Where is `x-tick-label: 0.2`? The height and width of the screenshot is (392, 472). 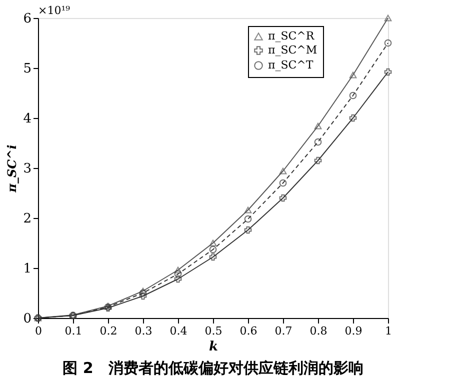
x-tick-label: 0.2 is located at coordinates (109, 331).